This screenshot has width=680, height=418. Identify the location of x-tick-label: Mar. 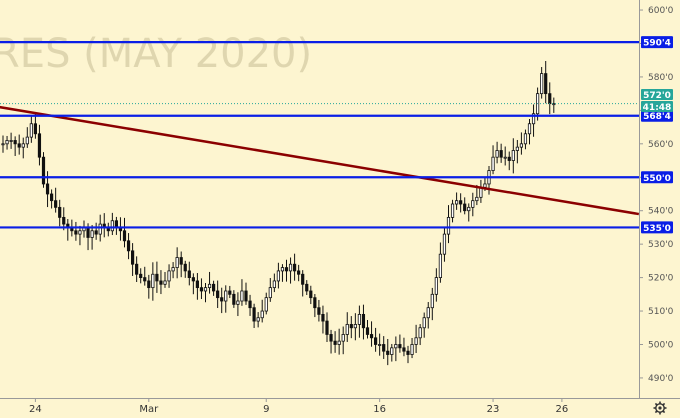
(149, 409).